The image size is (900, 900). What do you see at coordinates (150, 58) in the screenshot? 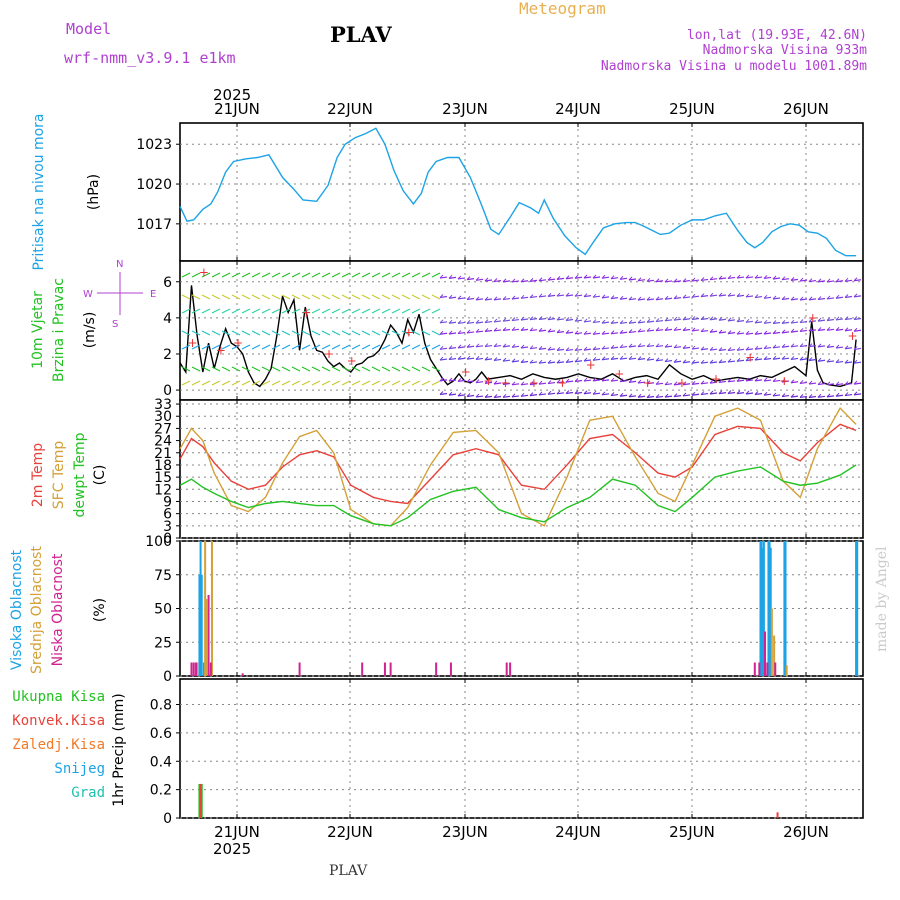
I see `model-name: wrf-nmm_v3.9.1 e1km` at bounding box center [150, 58].